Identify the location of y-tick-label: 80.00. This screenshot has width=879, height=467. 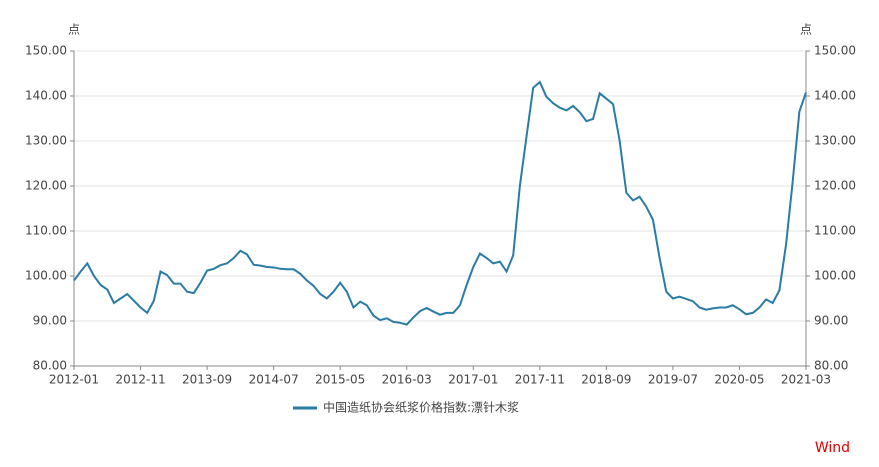
(50, 366).